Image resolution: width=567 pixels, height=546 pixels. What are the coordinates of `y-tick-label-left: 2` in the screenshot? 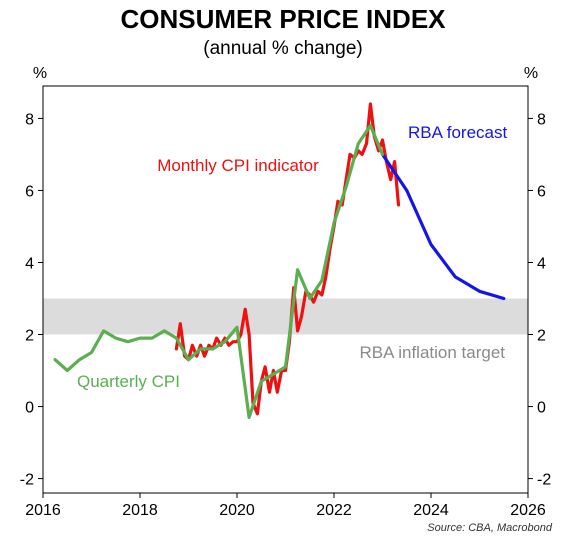 It's located at (29, 336).